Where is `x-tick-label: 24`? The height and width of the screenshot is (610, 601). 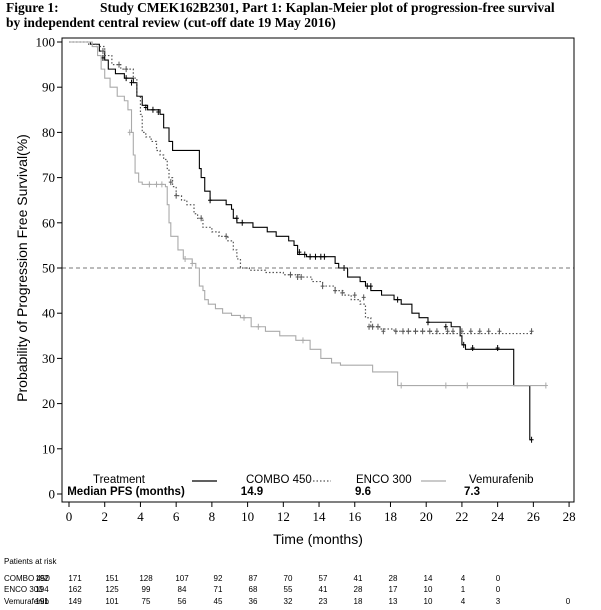
x-tick-label: 24 is located at coordinates (498, 516).